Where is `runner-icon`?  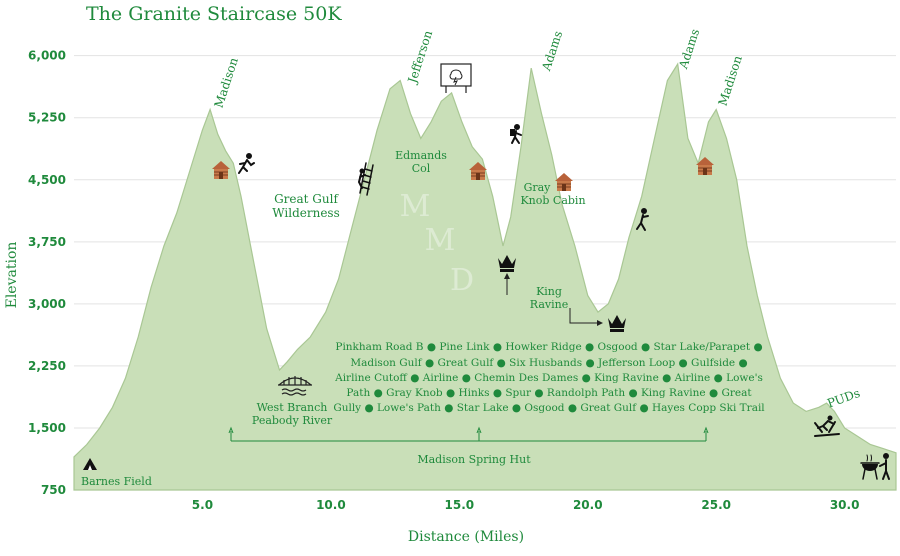
runner-icon is located at coordinates (246, 163).